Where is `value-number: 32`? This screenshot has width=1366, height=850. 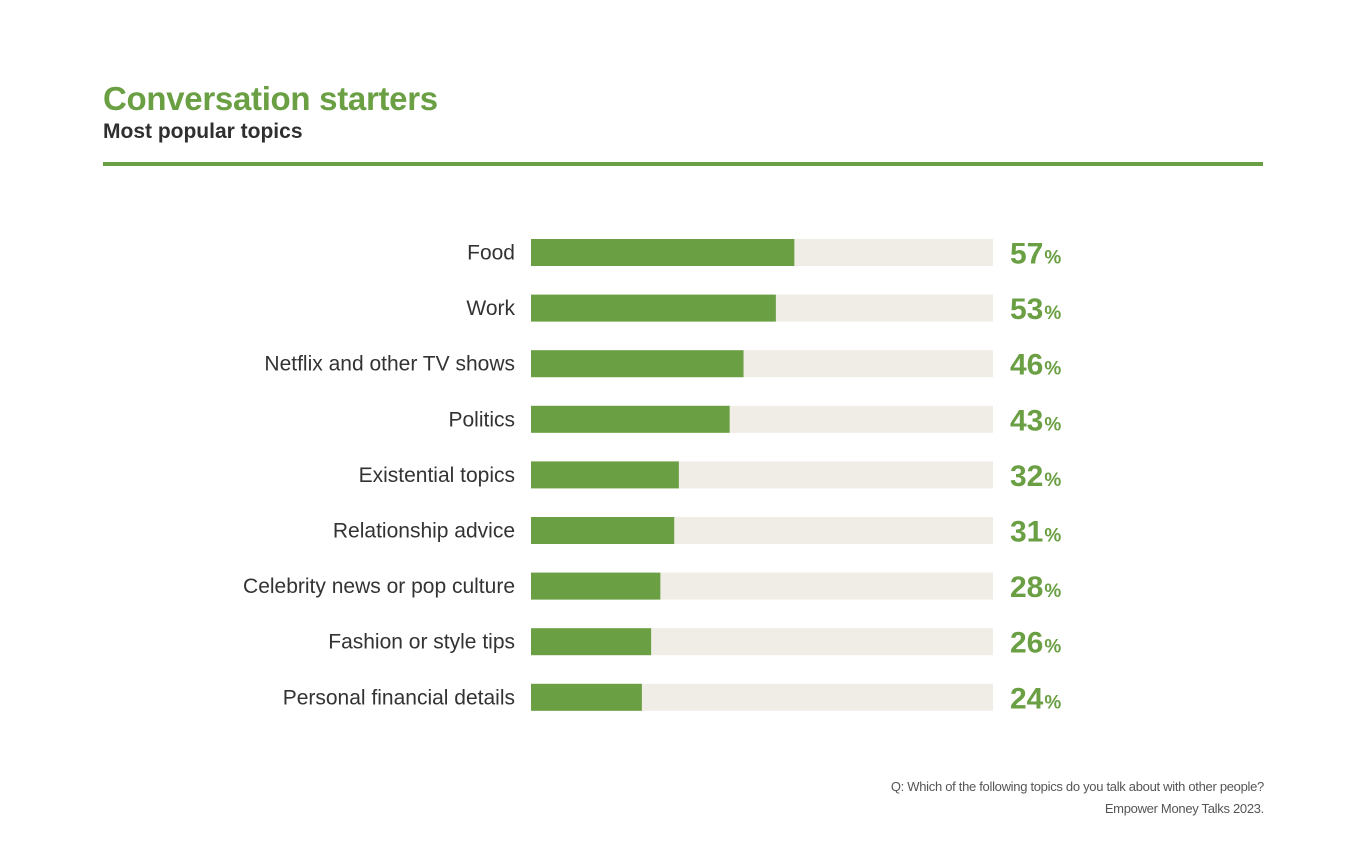
value-number: 32 is located at coordinates (1026, 476).